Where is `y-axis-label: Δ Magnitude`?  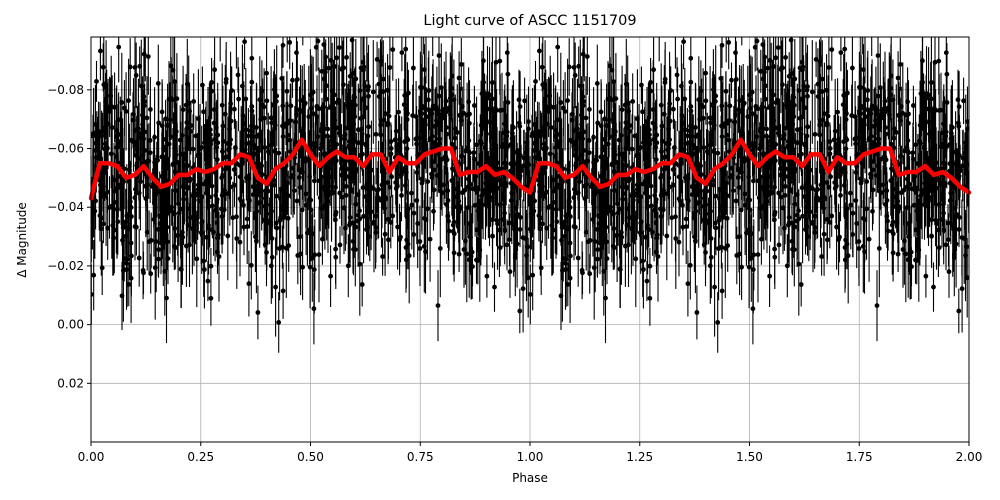
y-axis-label: Δ Magnitude is located at coordinates (22, 240).